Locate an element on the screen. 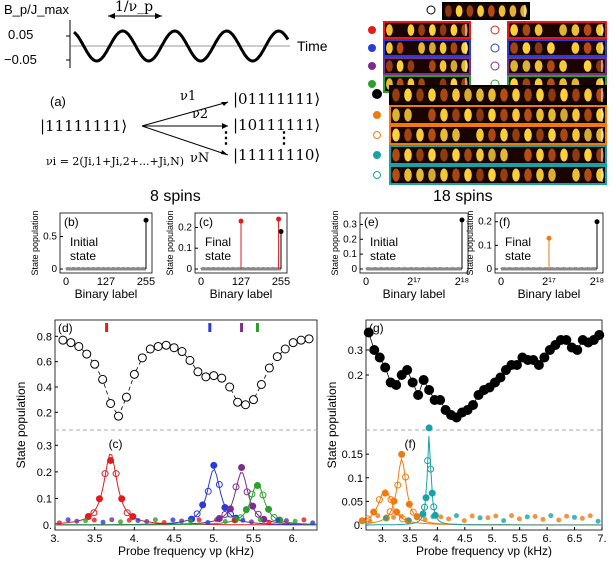 The image size is (613, 564). resonance-marker is located at coordinates (107, 327).